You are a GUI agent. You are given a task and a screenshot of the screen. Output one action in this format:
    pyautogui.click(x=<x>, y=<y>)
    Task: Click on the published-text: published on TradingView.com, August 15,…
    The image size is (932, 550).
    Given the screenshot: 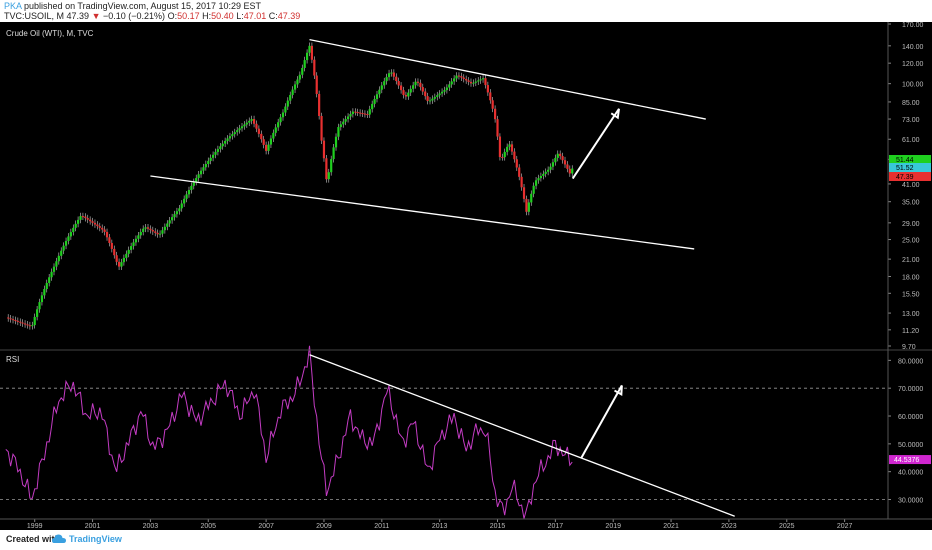 What is the action you would take?
    pyautogui.click(x=143, y=6)
    